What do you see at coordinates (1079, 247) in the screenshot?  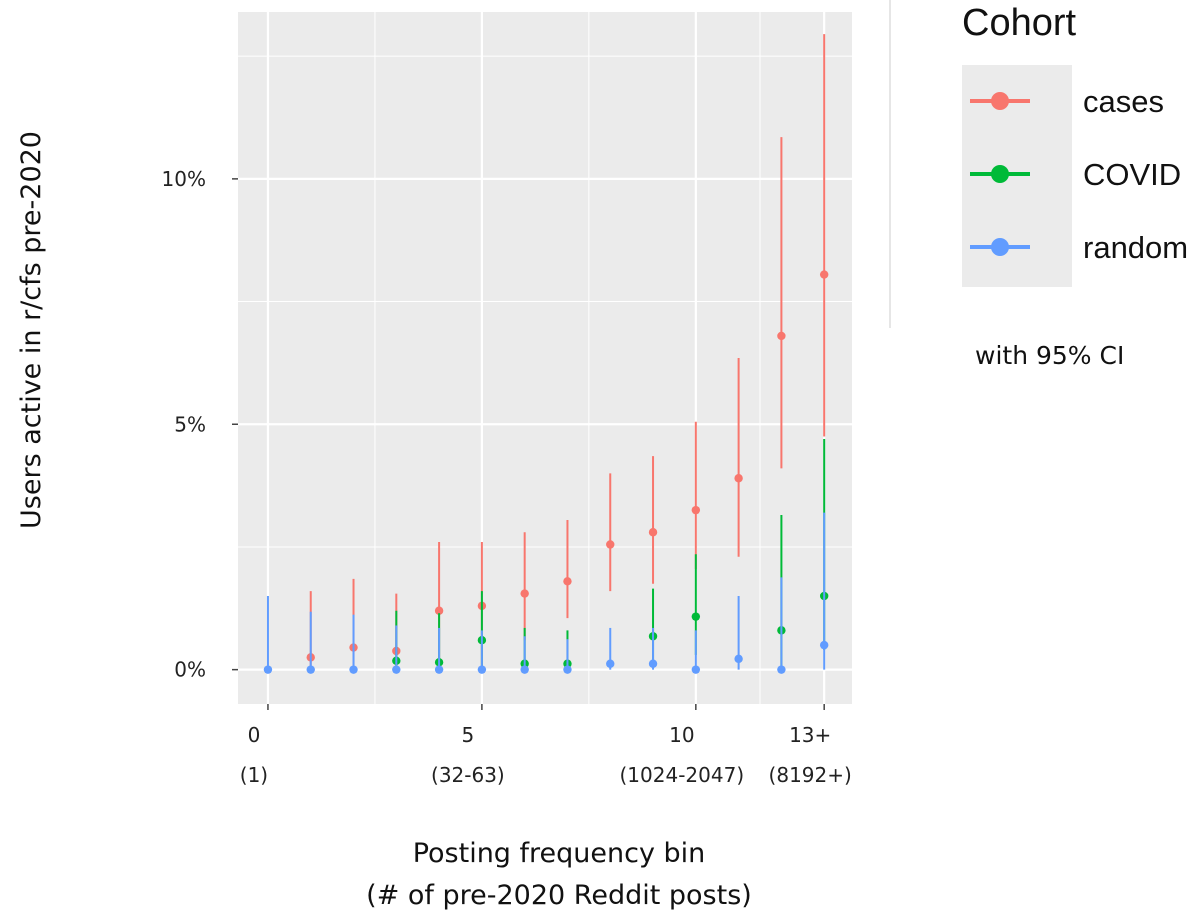 I see `legend-item-random: random` at bounding box center [1079, 247].